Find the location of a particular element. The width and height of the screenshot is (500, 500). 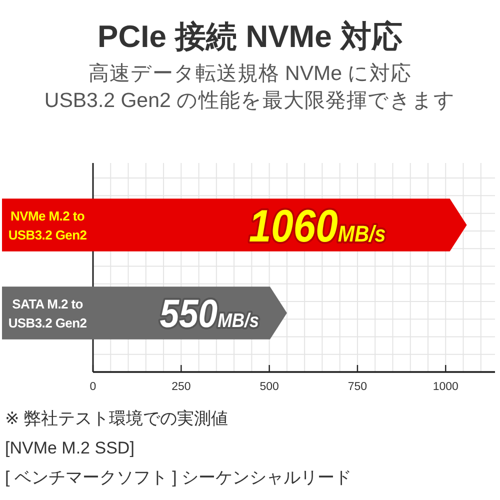

text: ※ 弊社テスト環境での実測値 is located at coordinates (116, 418).